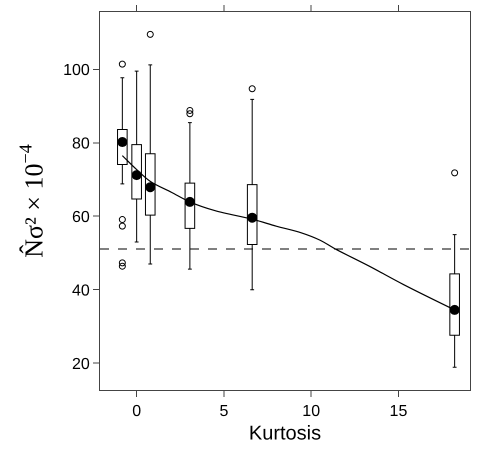 The width and height of the screenshot is (478, 456). I want to click on y-tick-label: 20, so click(81, 364).